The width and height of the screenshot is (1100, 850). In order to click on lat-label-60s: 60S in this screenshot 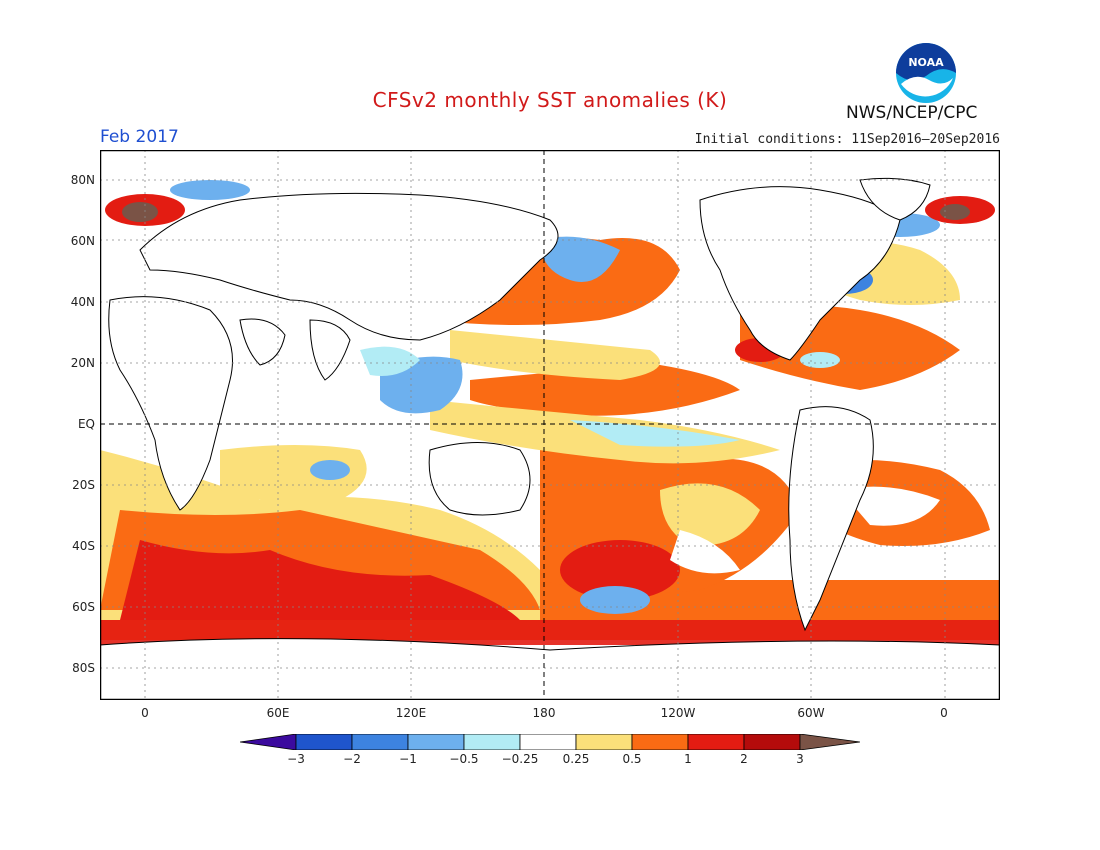, I will do `click(83, 607)`.